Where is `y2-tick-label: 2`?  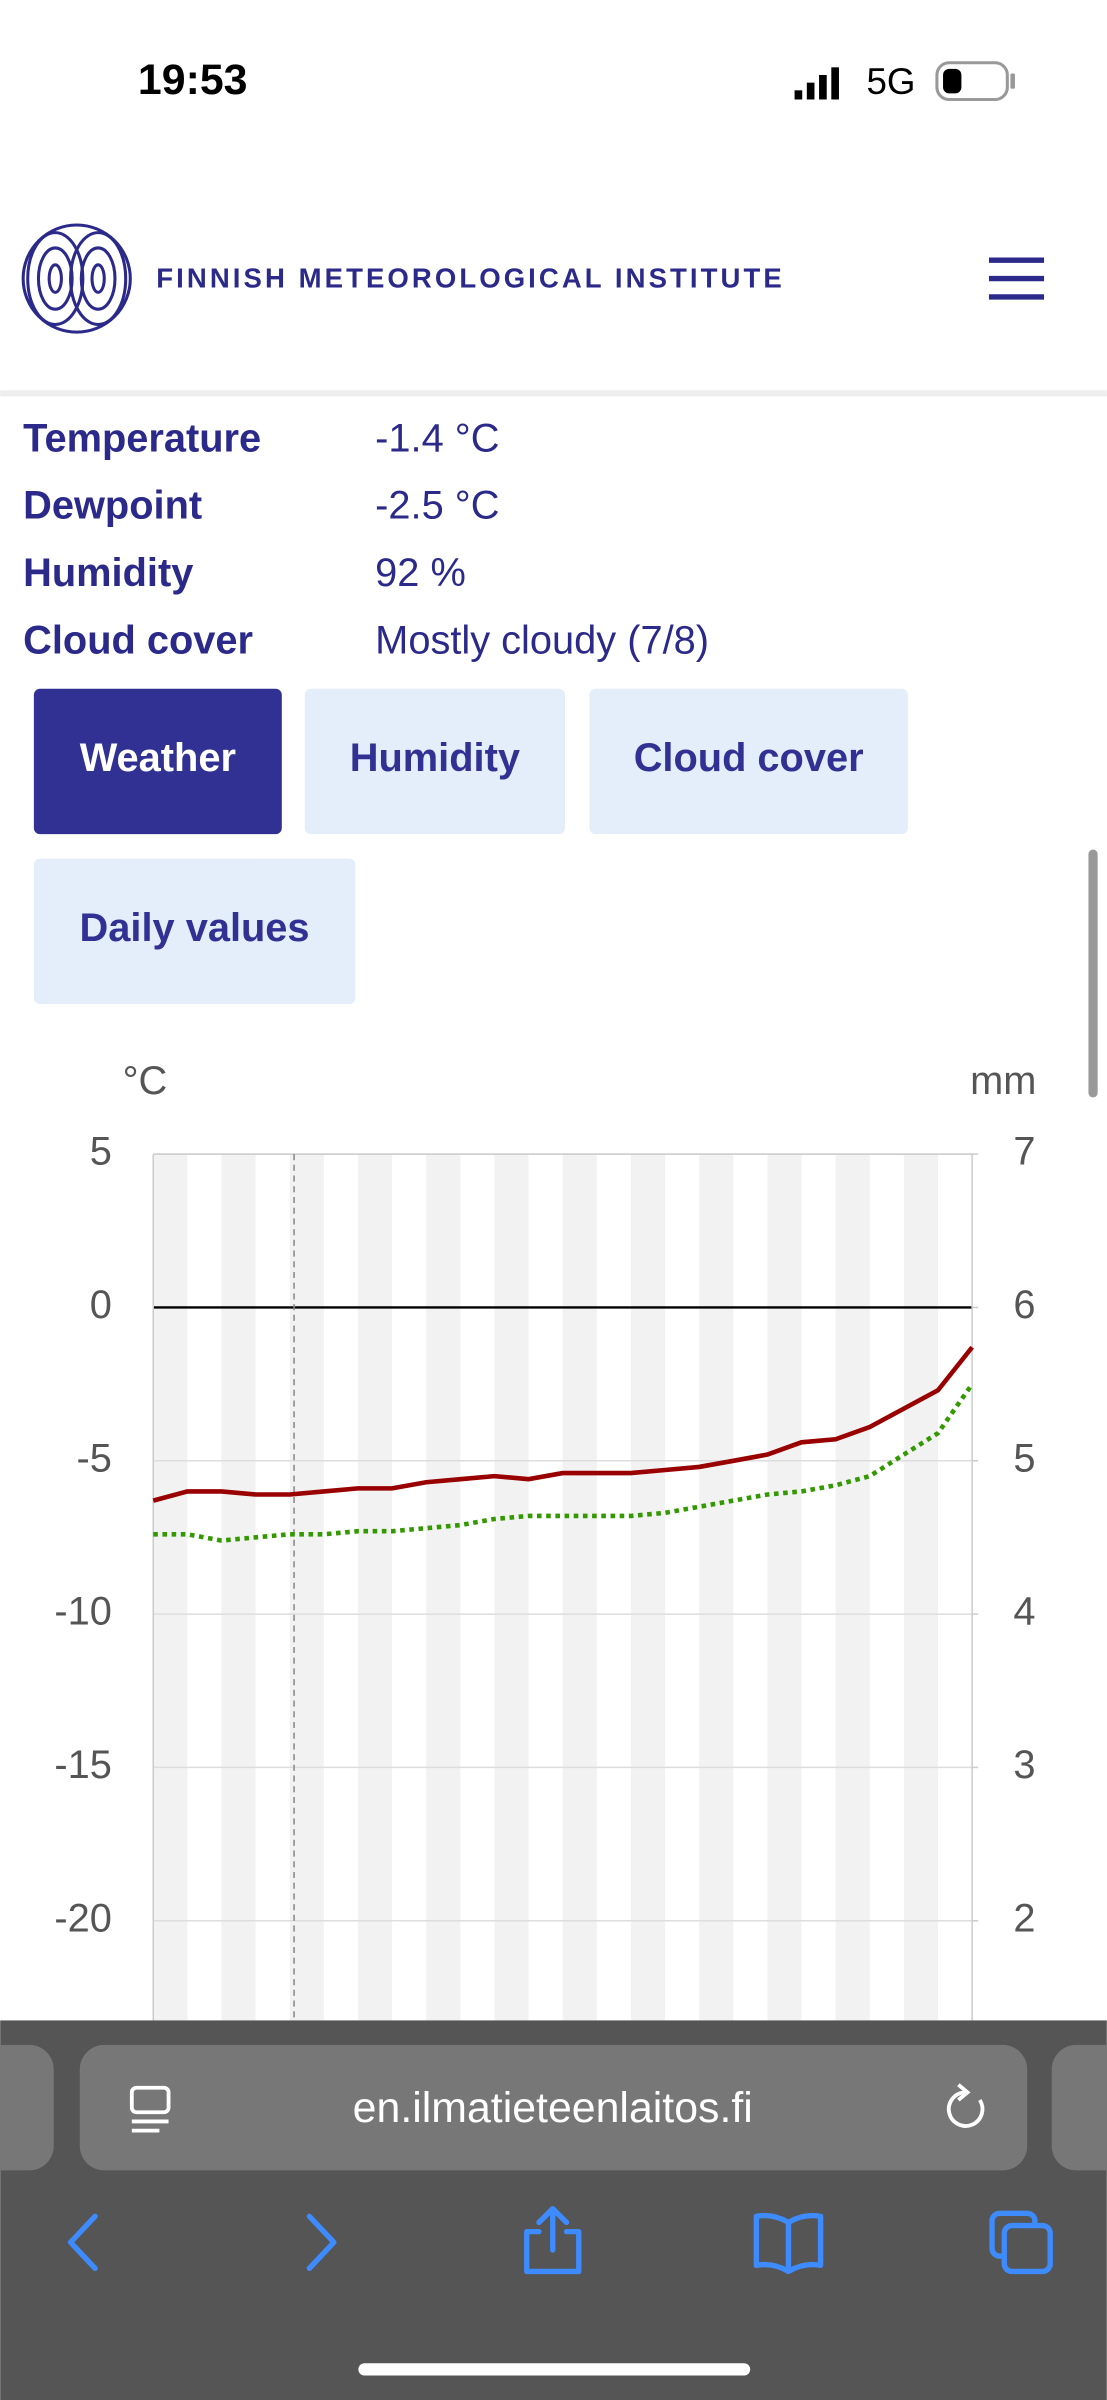
y2-tick-label: 2 is located at coordinates (1024, 1918).